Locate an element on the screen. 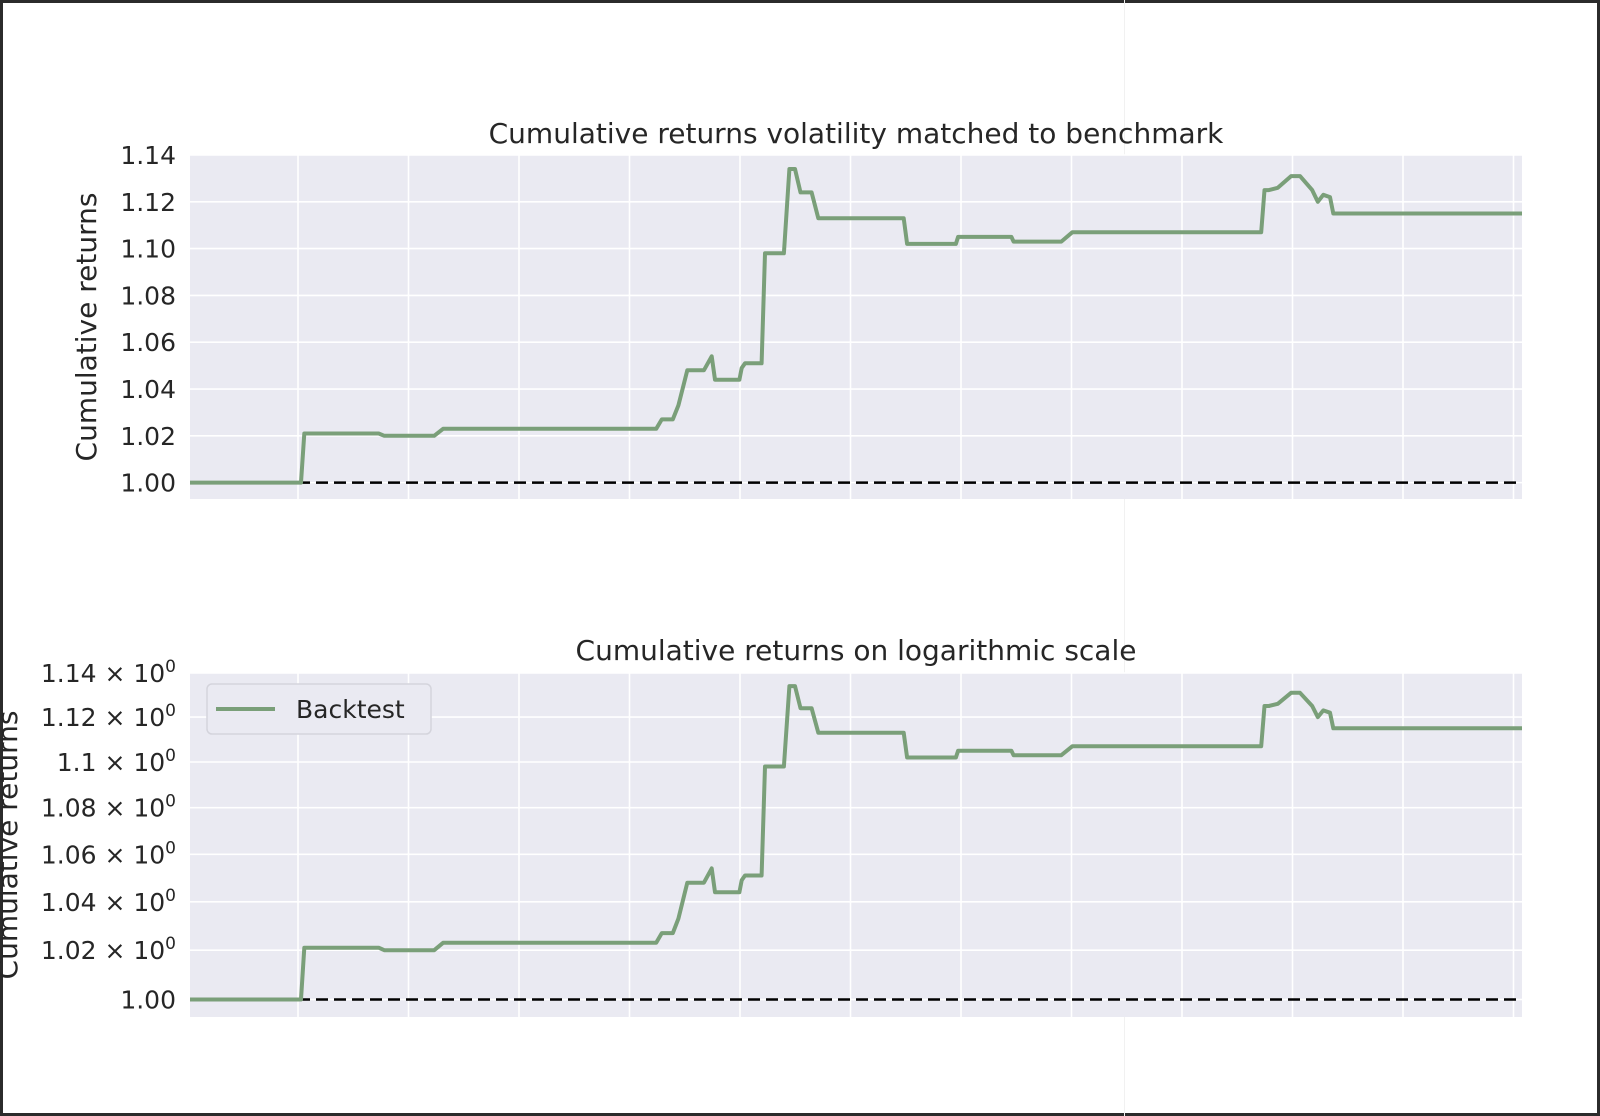 The image size is (1600, 1116). y-tick-label: 1.12 × 100 is located at coordinates (108, 716).